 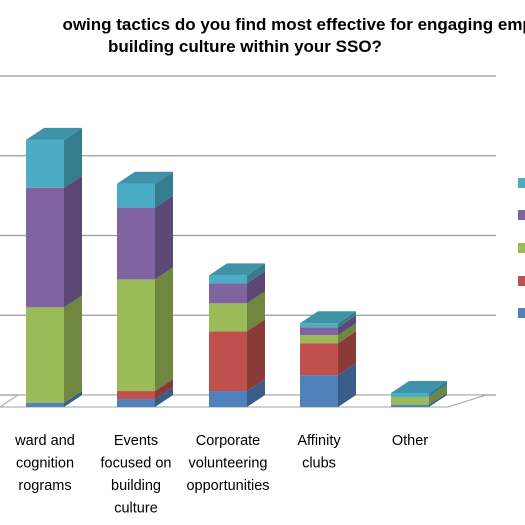 What do you see at coordinates (319, 441) in the screenshot?
I see `category-label-line: Affinity` at bounding box center [319, 441].